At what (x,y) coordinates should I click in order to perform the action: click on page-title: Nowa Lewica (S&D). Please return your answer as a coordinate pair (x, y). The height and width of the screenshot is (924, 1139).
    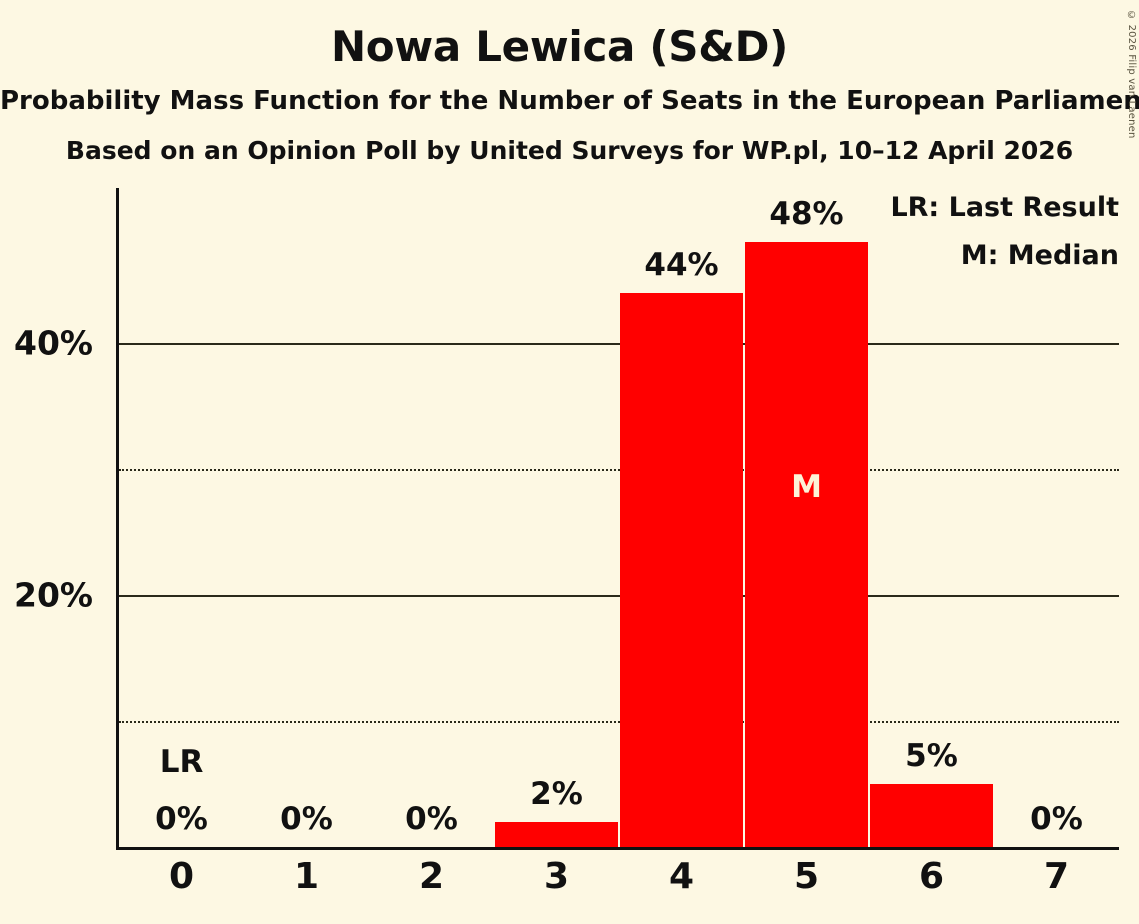
    Looking at the image, I should click on (559, 46).